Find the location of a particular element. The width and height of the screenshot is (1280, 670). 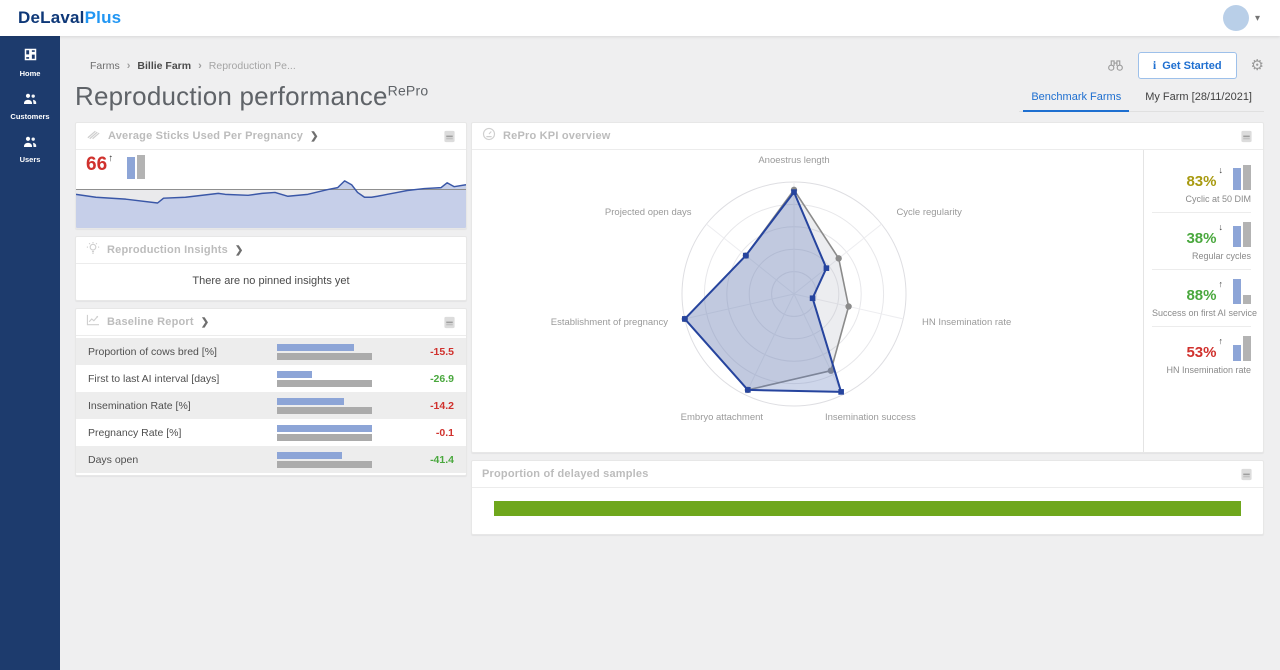

baseline-row-label: Insemination Rate [%] is located at coordinates (139, 405).